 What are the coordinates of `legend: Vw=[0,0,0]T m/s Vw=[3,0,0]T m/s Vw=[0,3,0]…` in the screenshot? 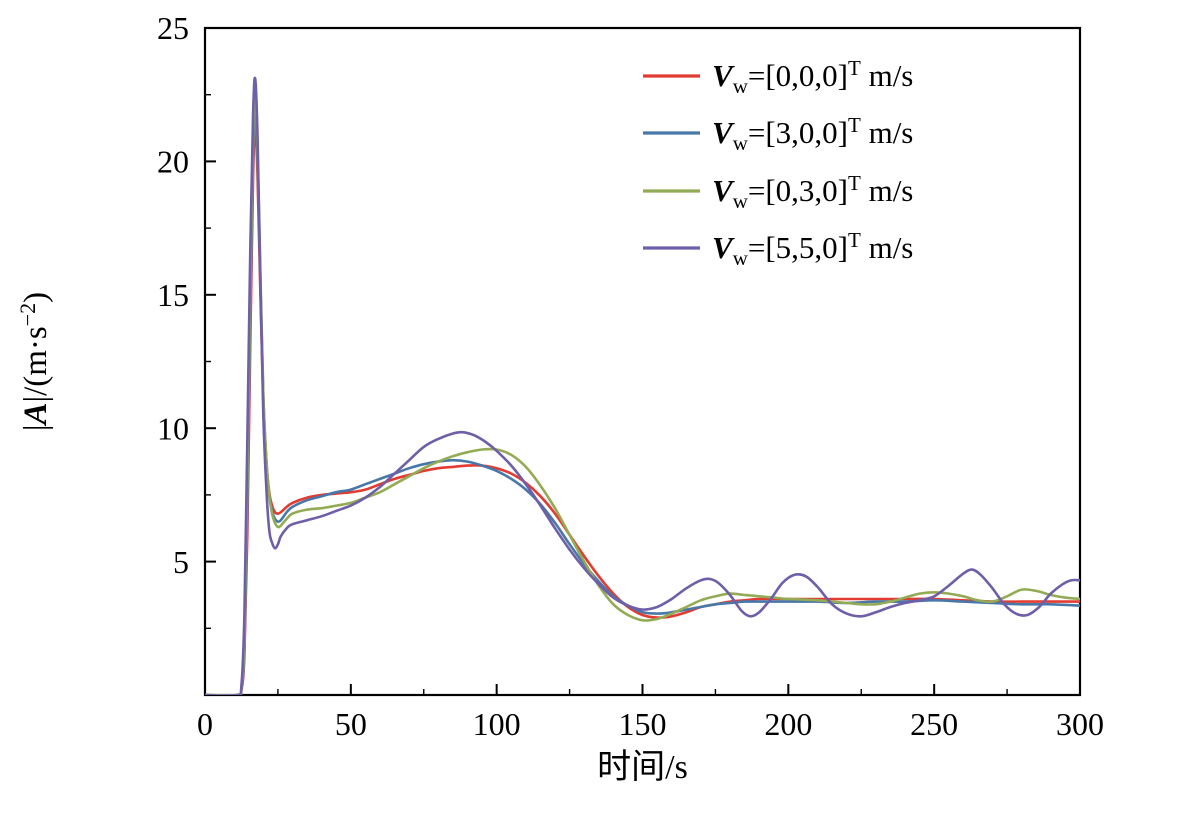 It's located at (778, 163).